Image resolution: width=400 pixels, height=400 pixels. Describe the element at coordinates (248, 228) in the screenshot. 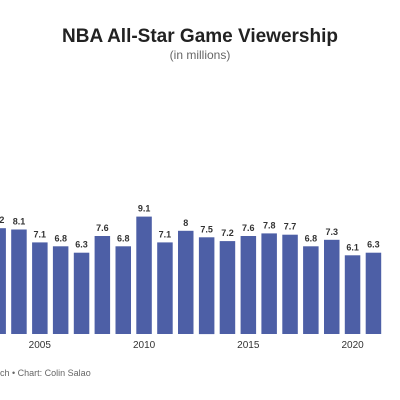

I see `data-label-2015: 7.6` at that location.